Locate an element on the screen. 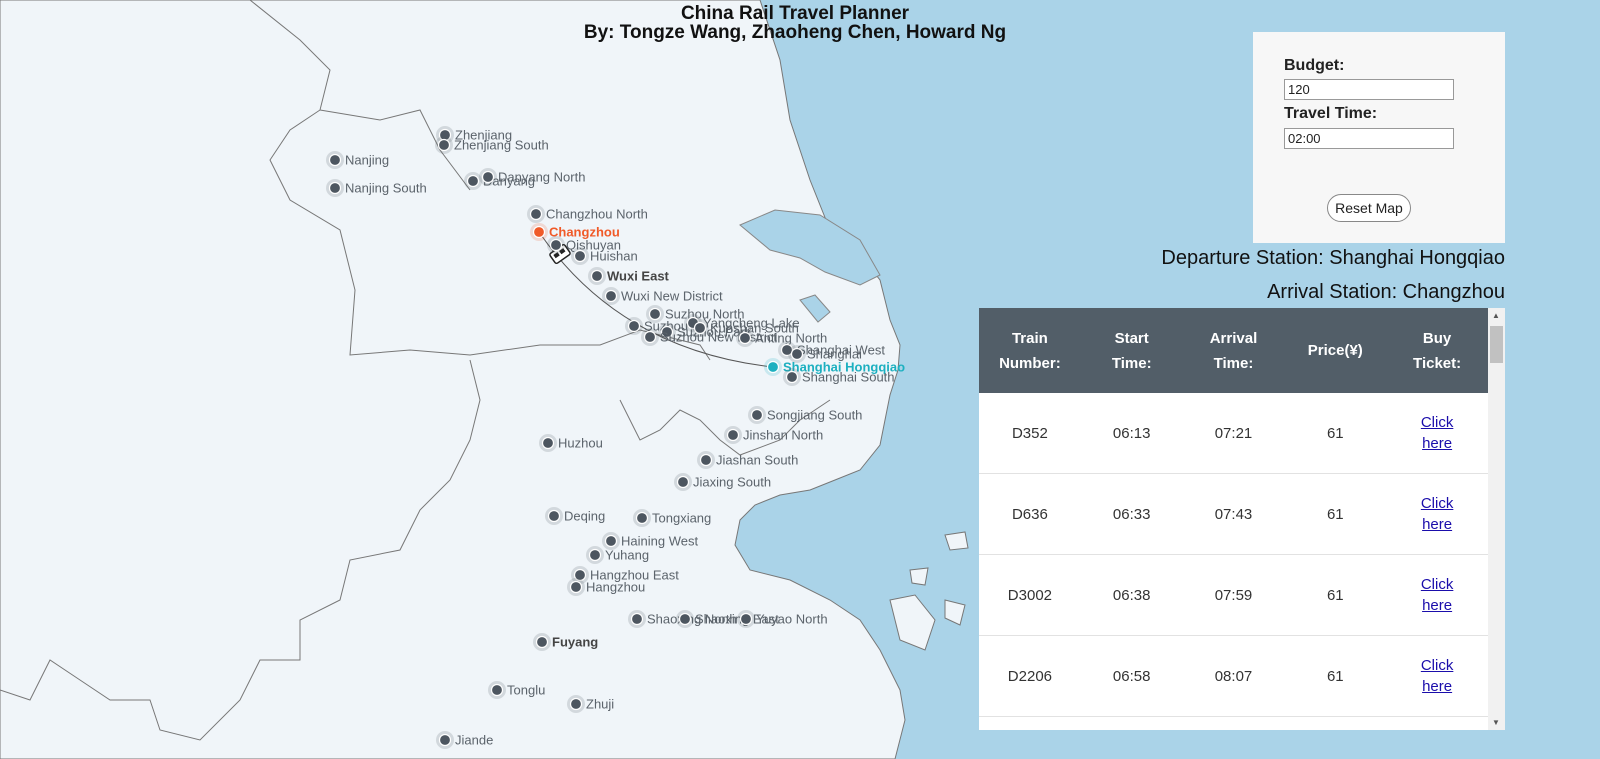  column-header-line: Arrival is located at coordinates (1233, 338).